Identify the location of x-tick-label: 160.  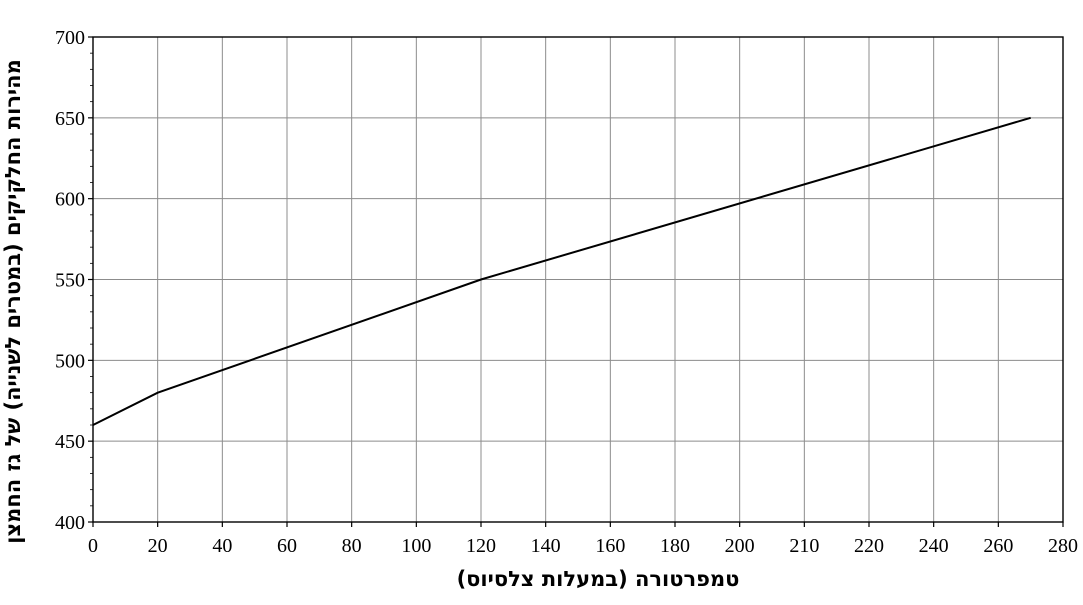
(610, 546).